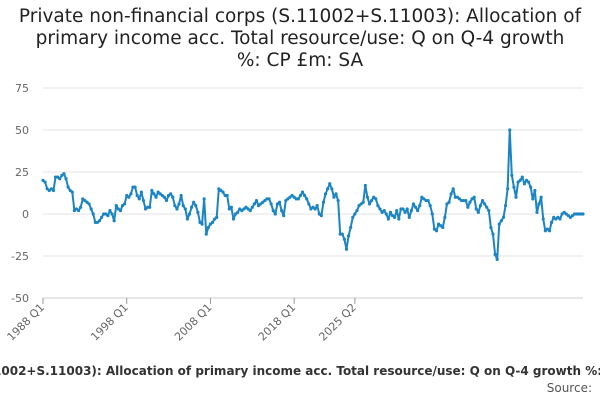  Describe the element at coordinates (25, 214) in the screenshot. I see `y-tick-label: 0` at that location.